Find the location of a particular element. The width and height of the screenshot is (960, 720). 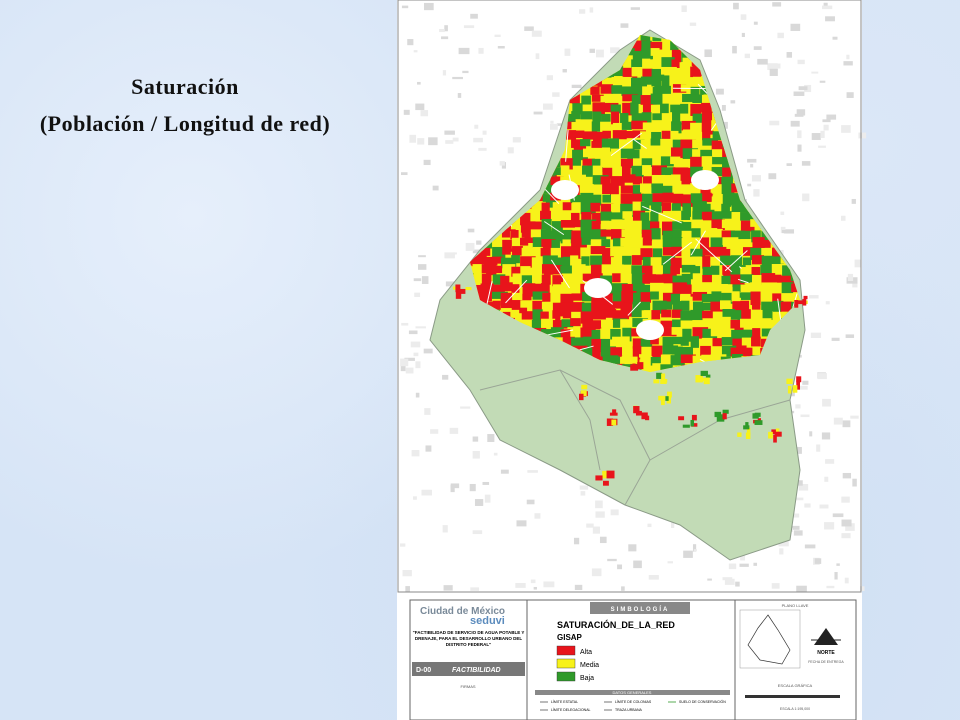

legend-label: Baja is located at coordinates (587, 678).